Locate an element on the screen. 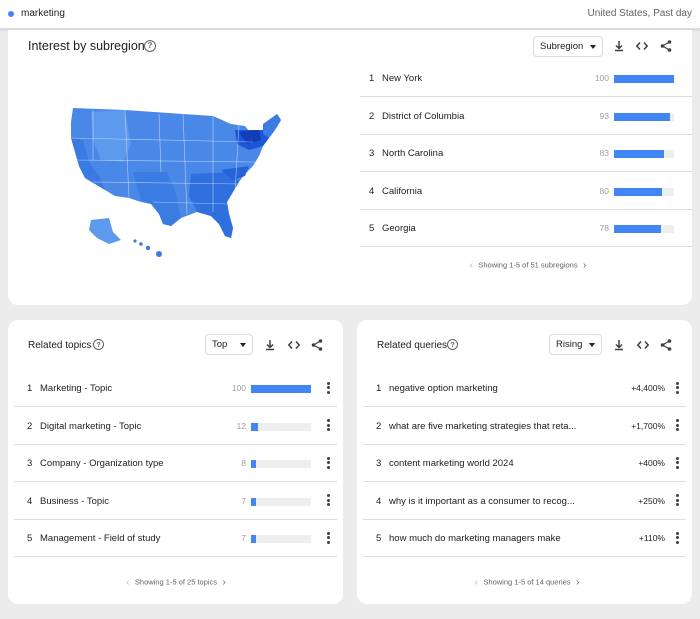  topic-name: Digital marketing - Topic is located at coordinates (91, 426).